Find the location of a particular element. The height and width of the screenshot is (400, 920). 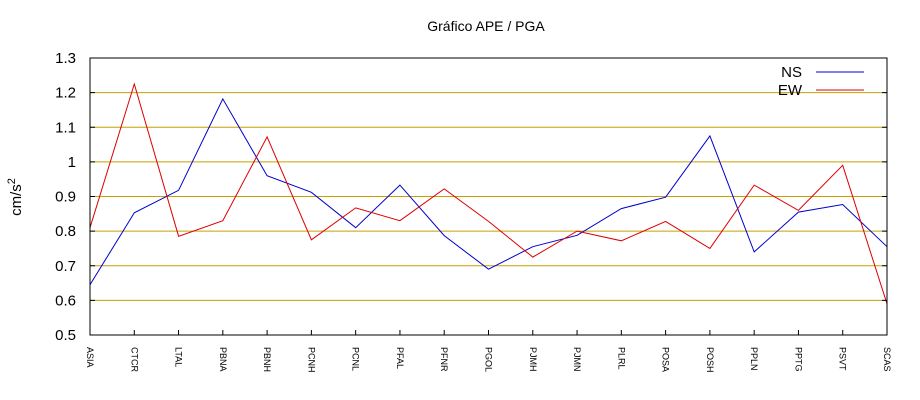

x-tick-label: PFNR is located at coordinates (444, 359).